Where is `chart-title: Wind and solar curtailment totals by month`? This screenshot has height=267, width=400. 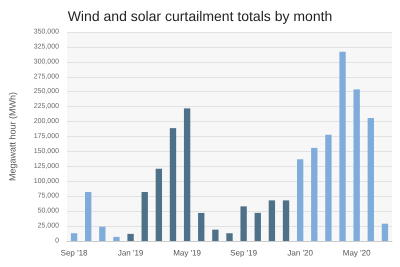
chart-title: Wind and solar curtailment totals by month is located at coordinates (200, 16).